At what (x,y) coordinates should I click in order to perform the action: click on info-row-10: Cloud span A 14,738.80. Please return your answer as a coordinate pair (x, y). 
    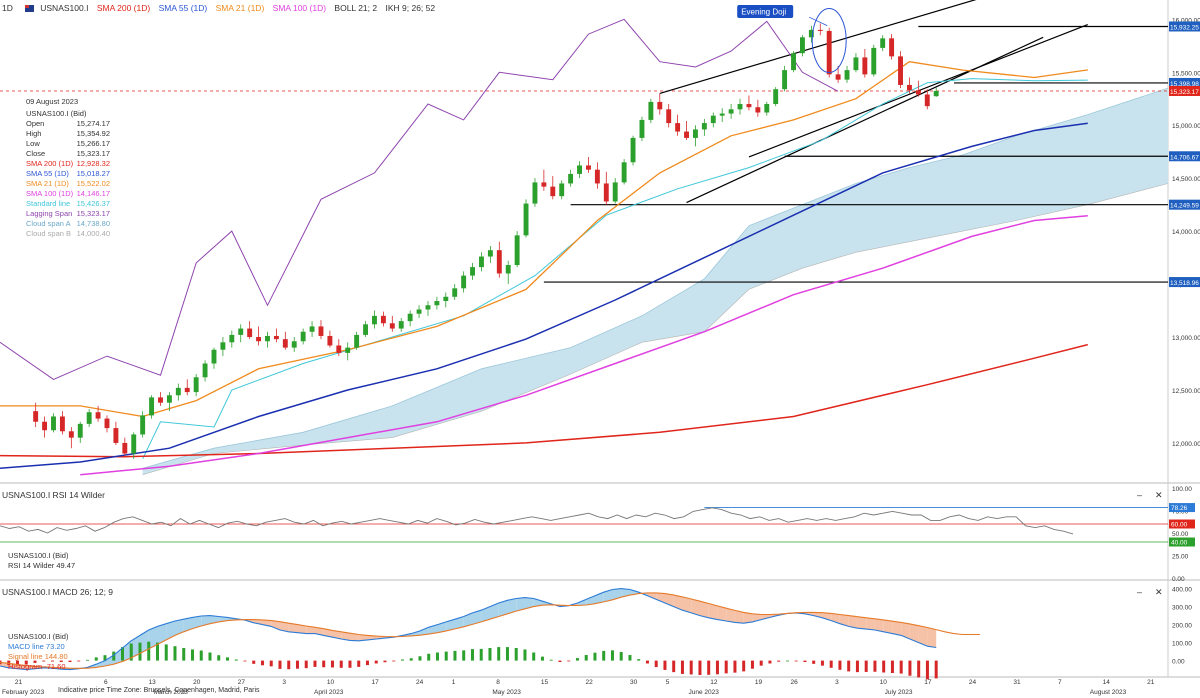
    Looking at the image, I should click on (68, 224).